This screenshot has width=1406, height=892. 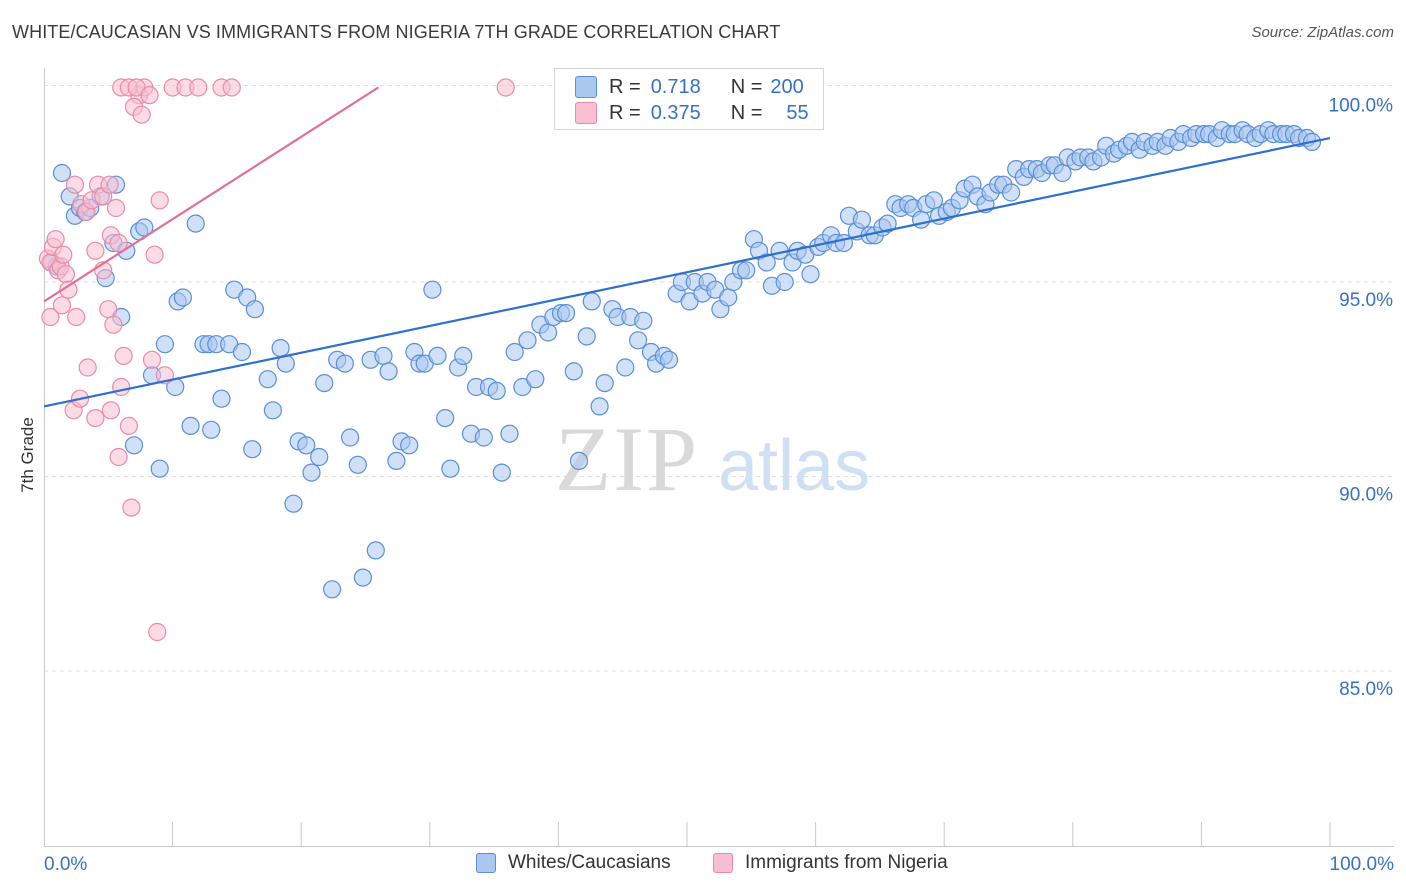 What do you see at coordinates (797, 112) in the screenshot?
I see `legend-n-value-nigeria: 55` at bounding box center [797, 112].